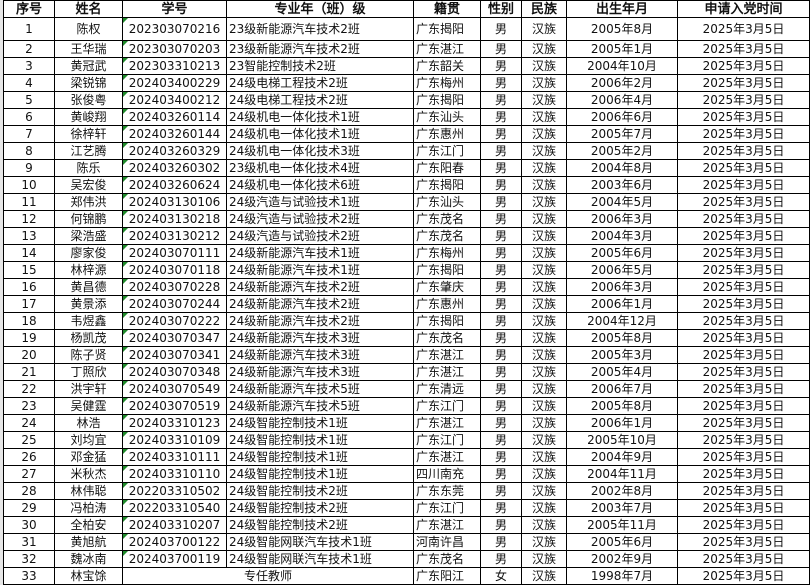  What do you see at coordinates (29, 508) in the screenshot?
I see `cell-no: 29` at bounding box center [29, 508].